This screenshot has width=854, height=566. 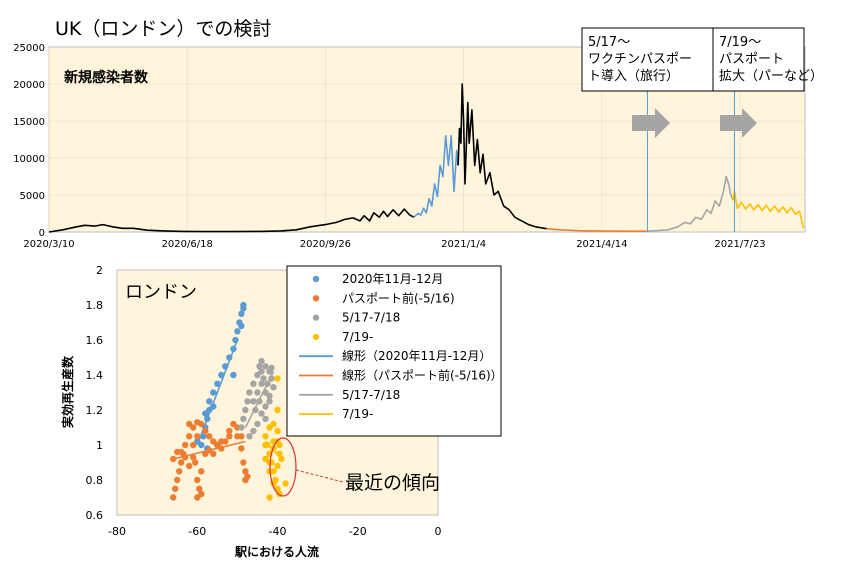 I want to click on y-tick-label: 15000, so click(x=29, y=122).